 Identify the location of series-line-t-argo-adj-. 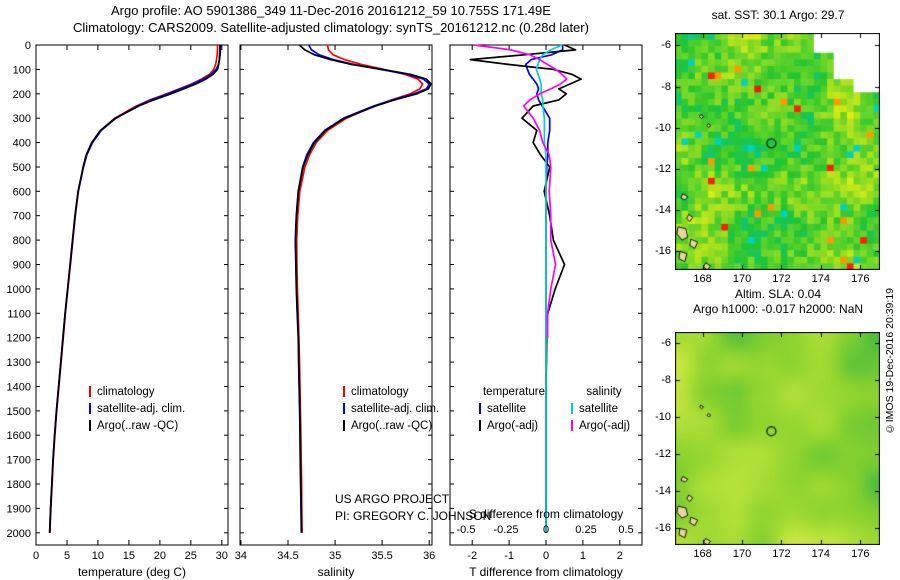
(525, 288).